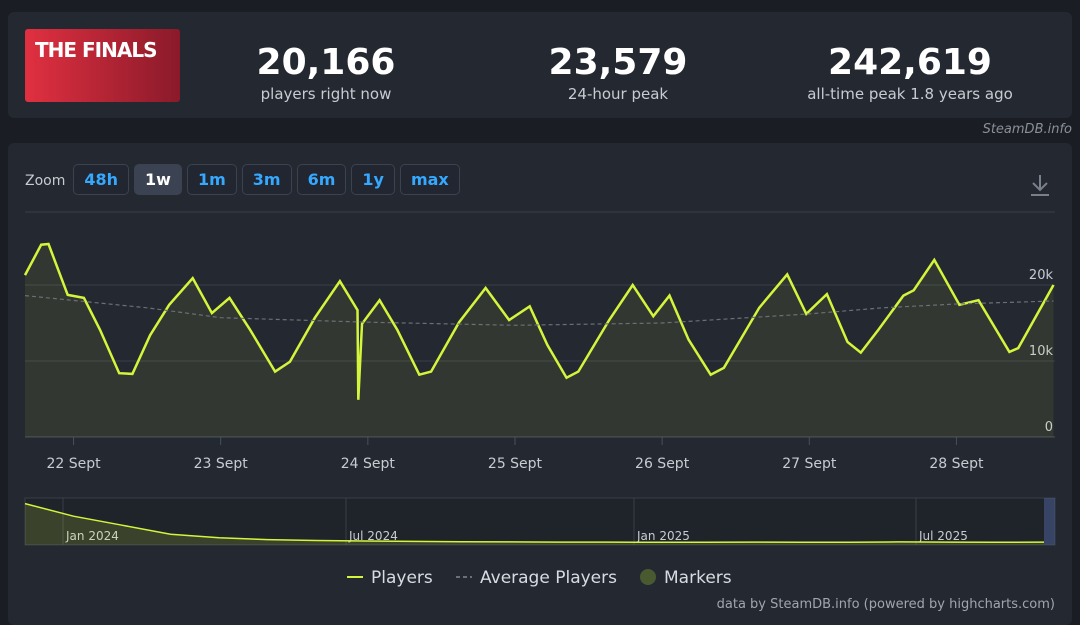 The image size is (1080, 625). Describe the element at coordinates (221, 464) in the screenshot. I see `x-tick-label: 23 Sept` at that location.